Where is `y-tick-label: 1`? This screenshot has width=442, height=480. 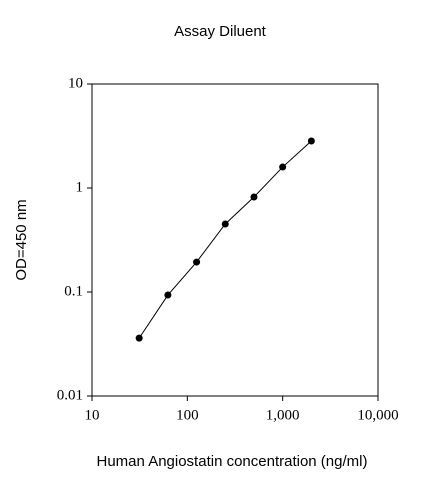 y-tick-label: 1 is located at coordinates (80, 187).